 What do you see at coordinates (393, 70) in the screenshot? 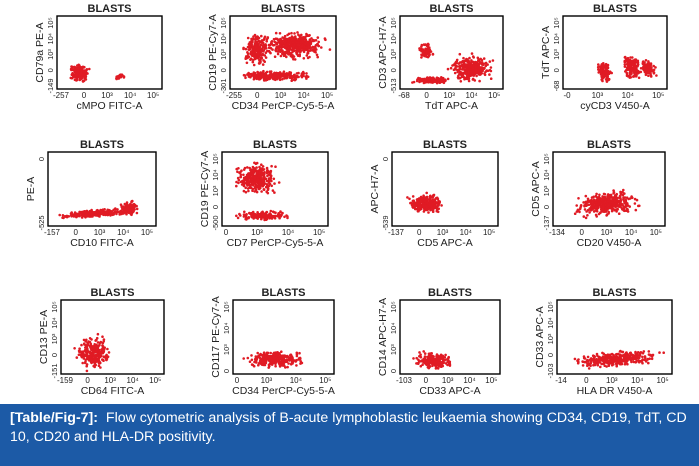
I see `y-tick-label: 0` at bounding box center [393, 70].